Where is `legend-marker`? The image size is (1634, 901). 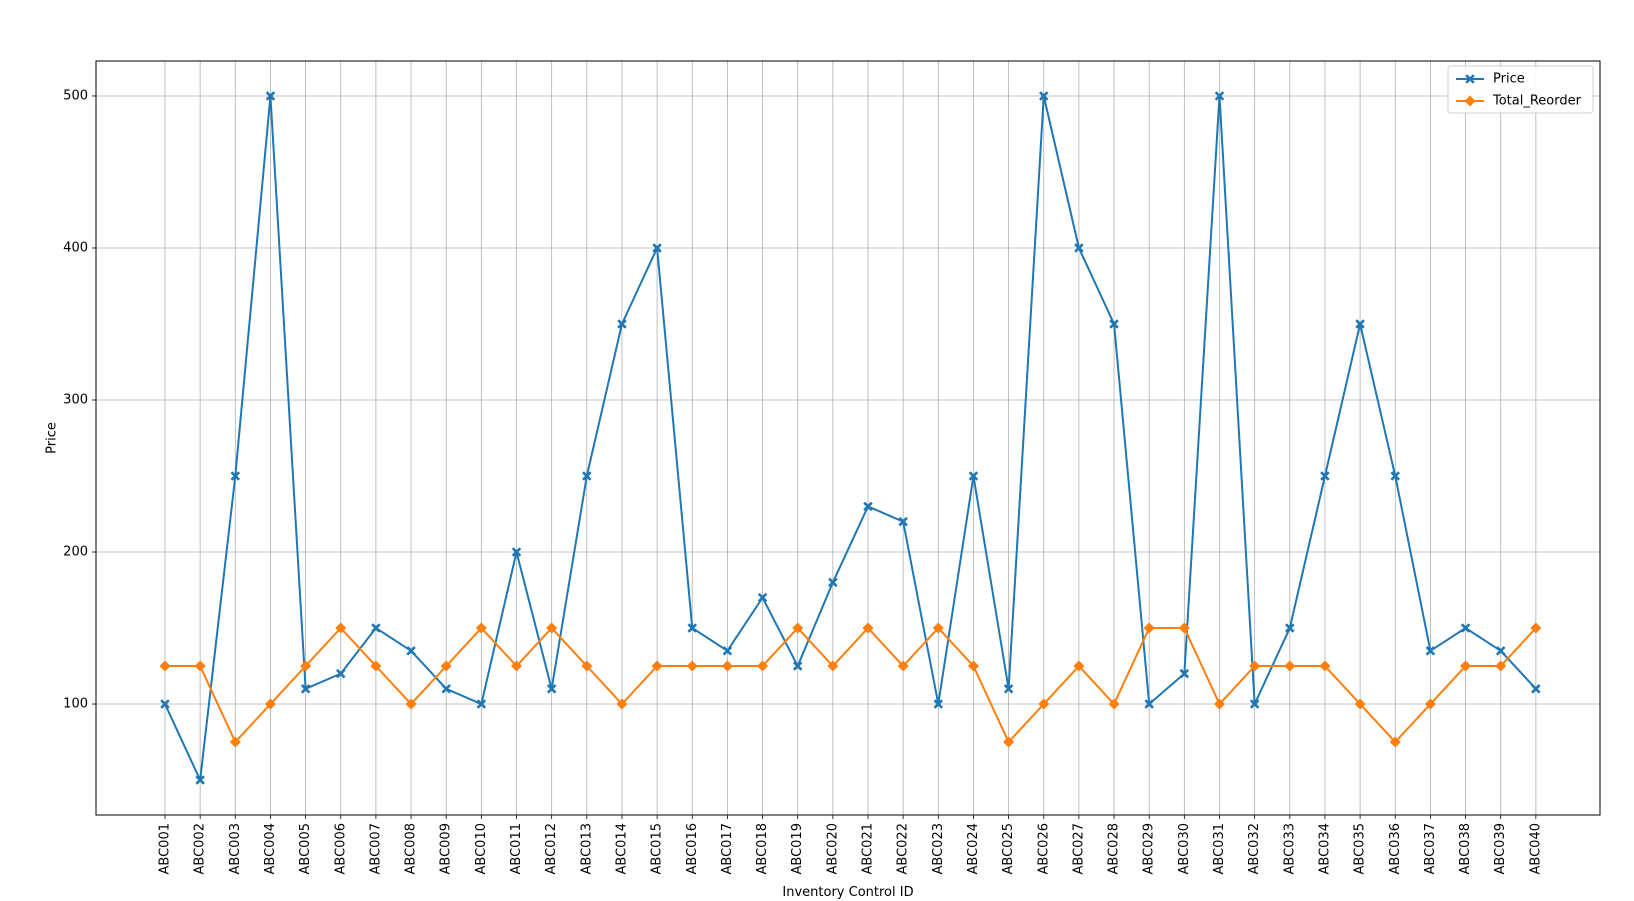 legend-marker is located at coordinates (1470, 79).